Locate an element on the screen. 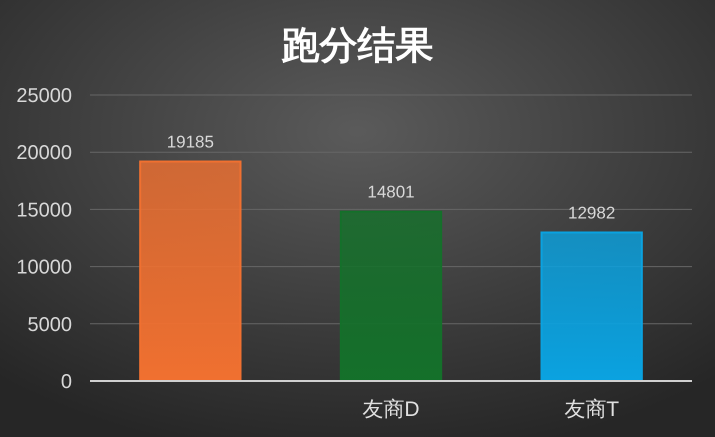 This screenshot has width=715, height=437. y-tick-label: 20000 is located at coordinates (44, 153).